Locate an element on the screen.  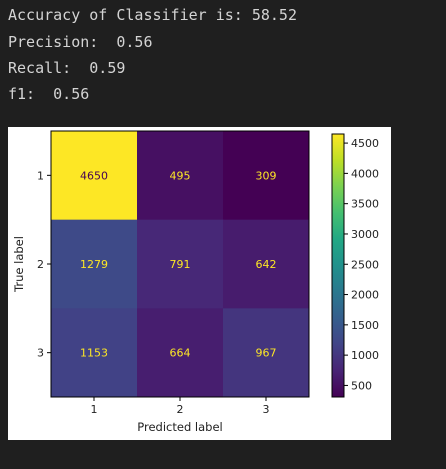
matrix-cell-value: 495 is located at coordinates (180, 175).